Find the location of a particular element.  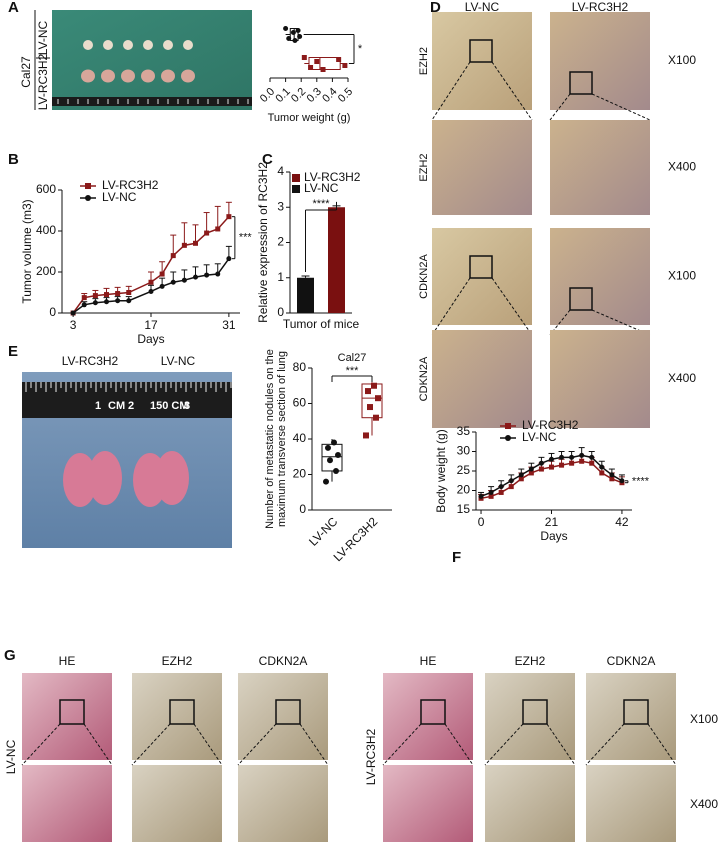

y-axis-label: Tumor volume (m3) is located at coordinates (27, 251).